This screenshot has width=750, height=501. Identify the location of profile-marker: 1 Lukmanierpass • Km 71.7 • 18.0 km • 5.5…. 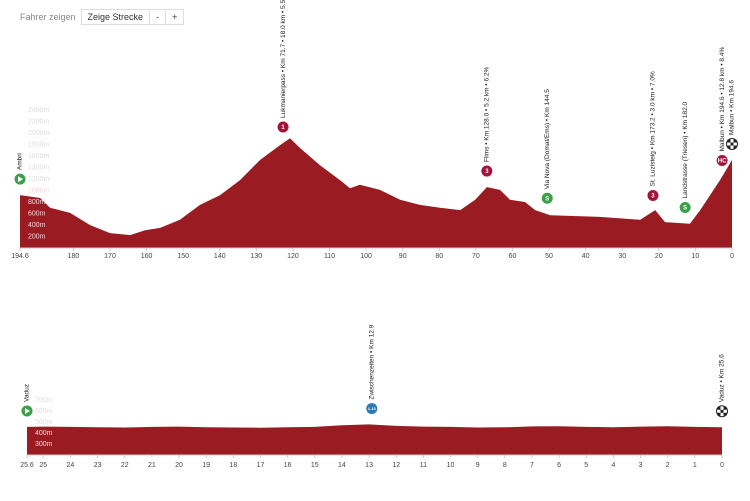
(283, 66).